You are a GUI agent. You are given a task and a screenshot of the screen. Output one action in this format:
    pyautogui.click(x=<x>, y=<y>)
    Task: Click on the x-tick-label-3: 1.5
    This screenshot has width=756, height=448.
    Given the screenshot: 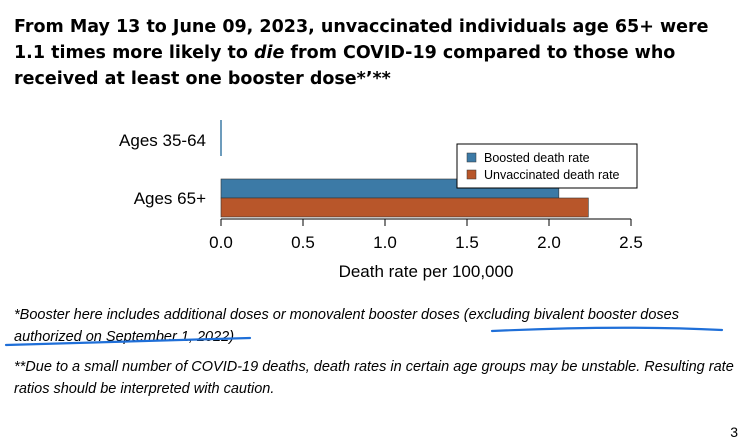 What is the action you would take?
    pyautogui.click(x=467, y=242)
    